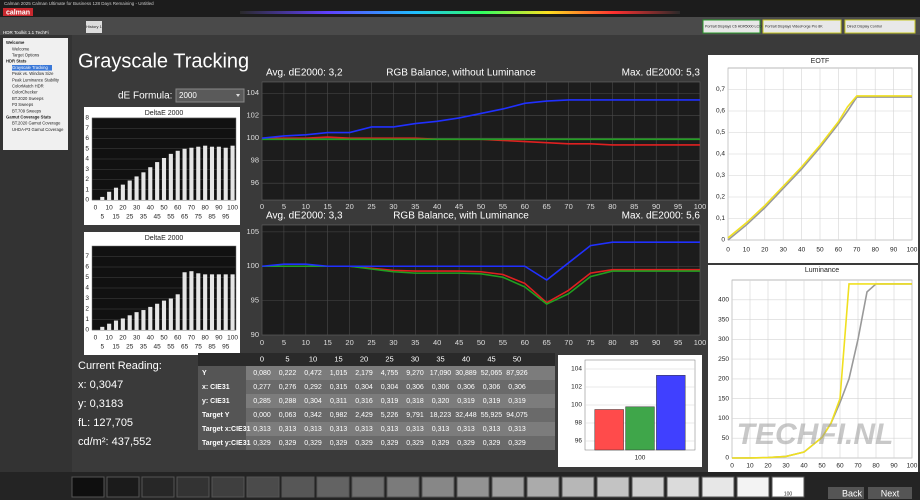 This screenshot has height=500, width=920. What do you see at coordinates (364, 373) in the screenshot?
I see `table-cell: 2,179` at bounding box center [364, 373].